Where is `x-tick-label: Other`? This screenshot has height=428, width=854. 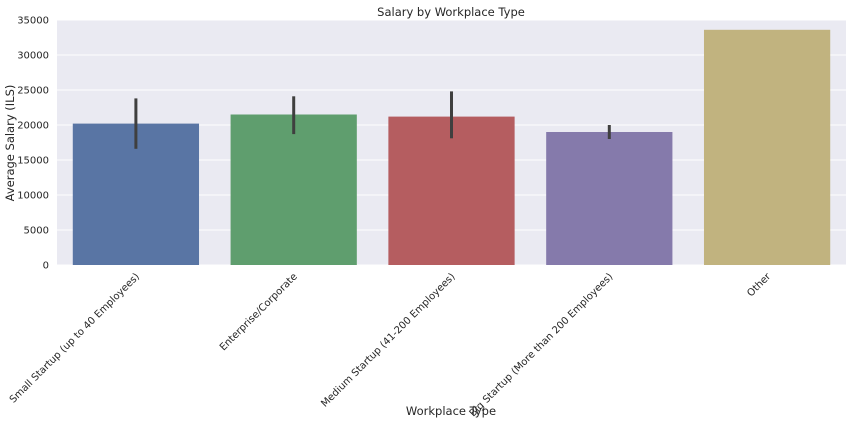 x-tick-label: Other is located at coordinates (759, 285).